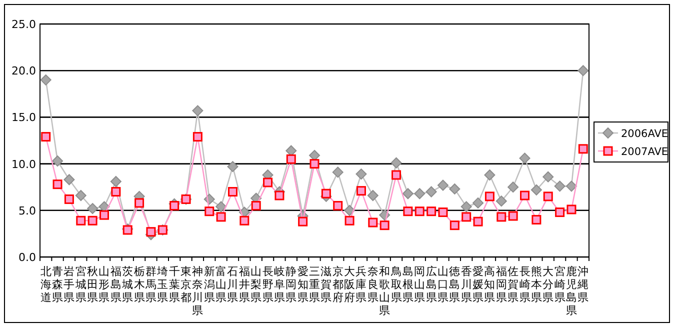 The image size is (674, 328). Describe the element at coordinates (326, 284) in the screenshot. I see `x-tick-label: 滋賀県` at that location.